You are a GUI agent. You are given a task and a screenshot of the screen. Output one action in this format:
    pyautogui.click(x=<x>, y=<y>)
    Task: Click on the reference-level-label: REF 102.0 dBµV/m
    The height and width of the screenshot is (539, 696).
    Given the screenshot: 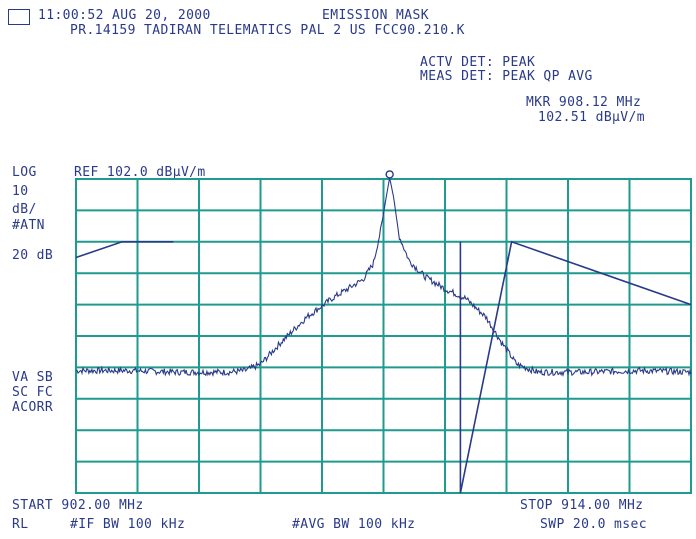 What is the action you would take?
    pyautogui.click(x=140, y=172)
    